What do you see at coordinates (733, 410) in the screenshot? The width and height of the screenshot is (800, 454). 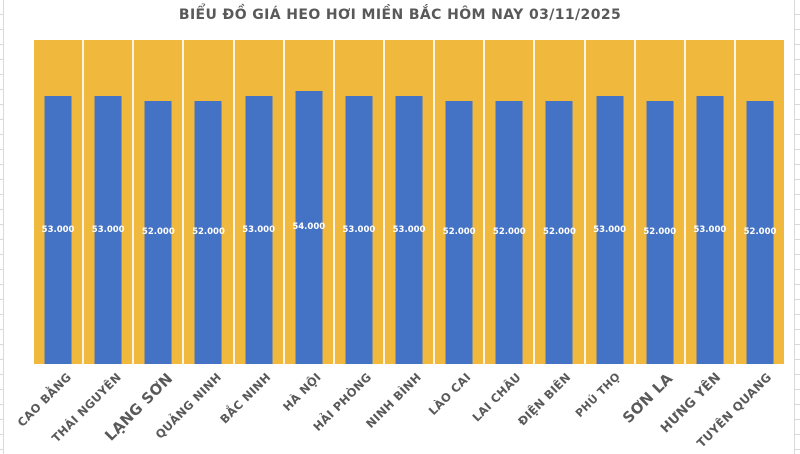 I see `category-label: TUYÊN QUANG` at bounding box center [733, 410].